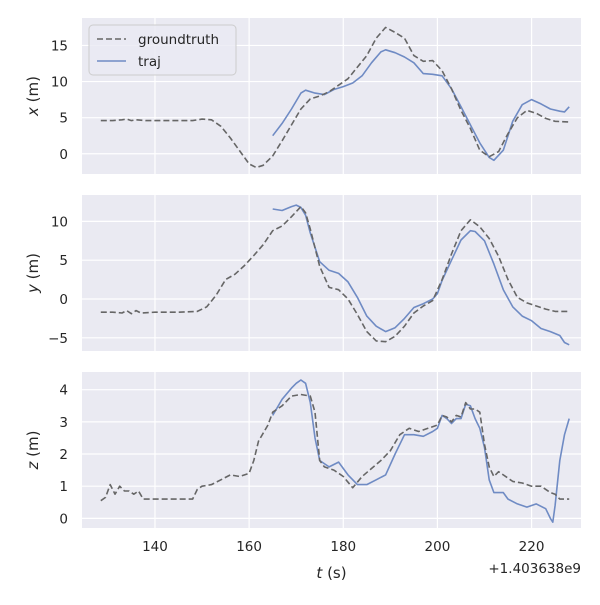 Image resolution: width=600 pixels, height=605 pixels. I want to click on y-axis-label-var: y, so click(33, 288).